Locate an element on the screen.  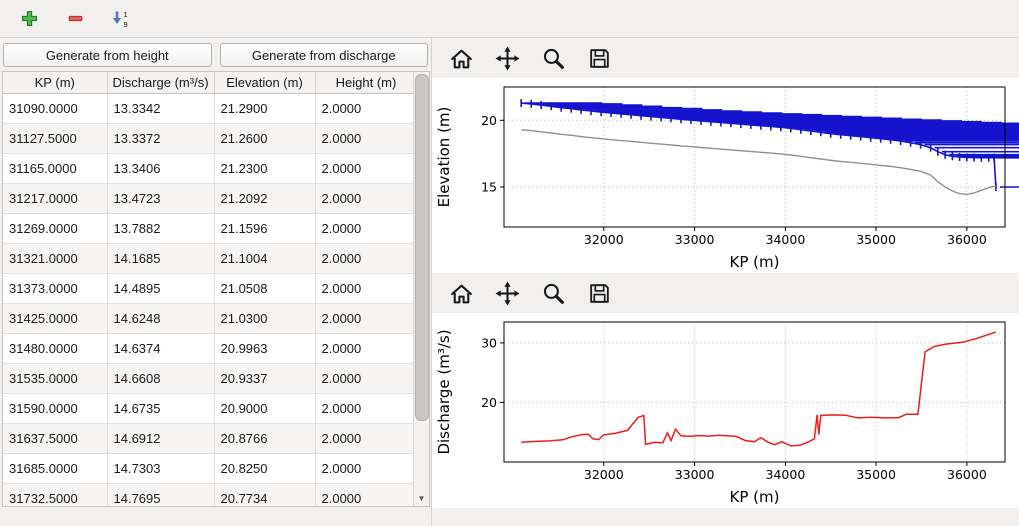
table-cell: 14.6735 is located at coordinates (161, 408).